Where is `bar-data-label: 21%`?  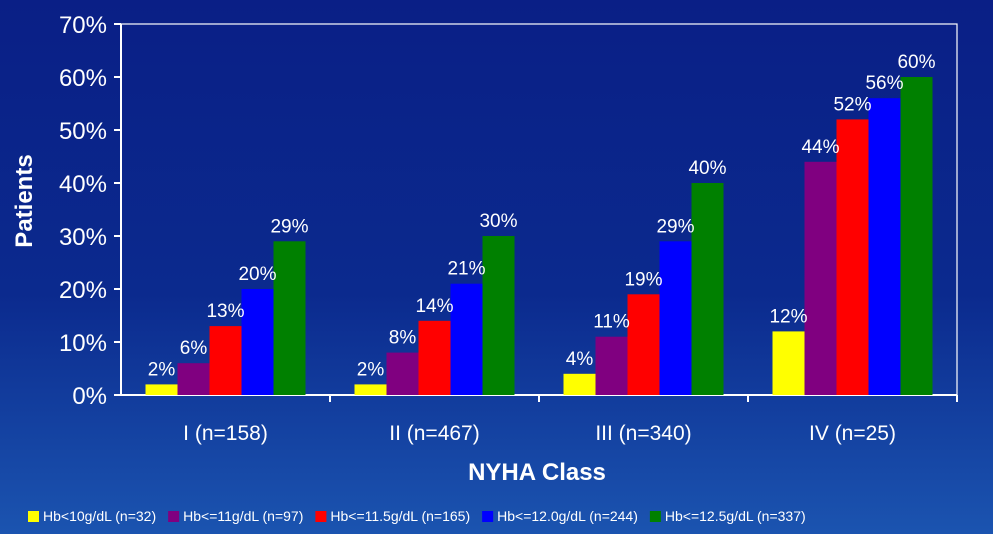
bar-data-label: 21% is located at coordinates (466, 269).